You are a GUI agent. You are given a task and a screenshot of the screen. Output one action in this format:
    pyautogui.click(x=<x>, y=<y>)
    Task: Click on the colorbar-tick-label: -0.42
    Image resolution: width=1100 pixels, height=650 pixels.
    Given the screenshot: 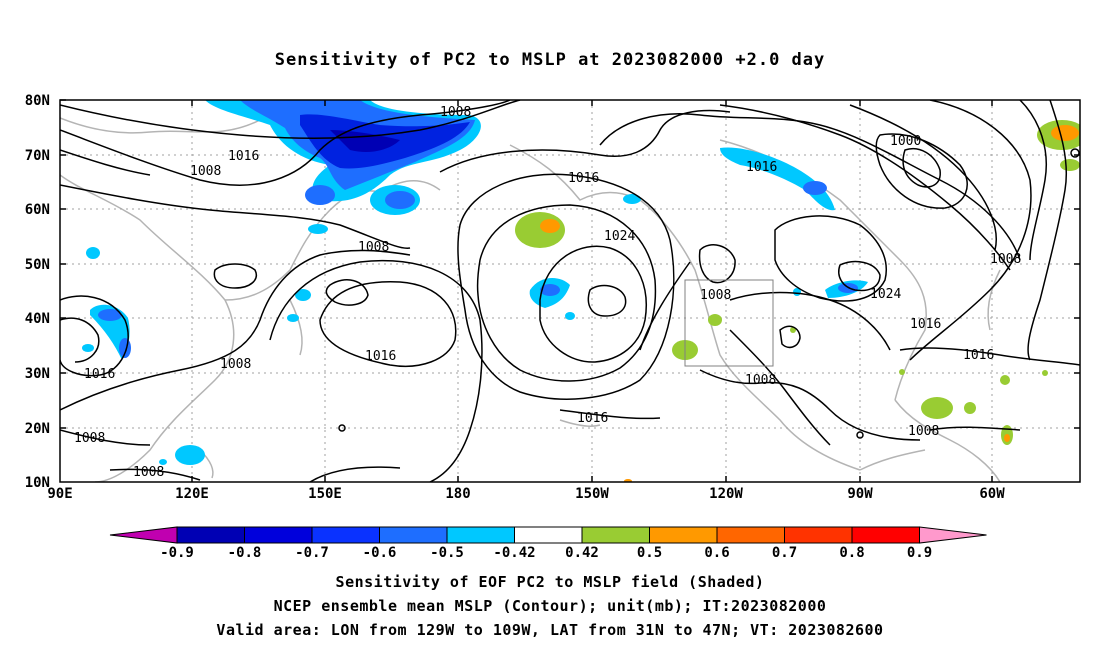 What is the action you would take?
    pyautogui.click(x=514, y=553)
    